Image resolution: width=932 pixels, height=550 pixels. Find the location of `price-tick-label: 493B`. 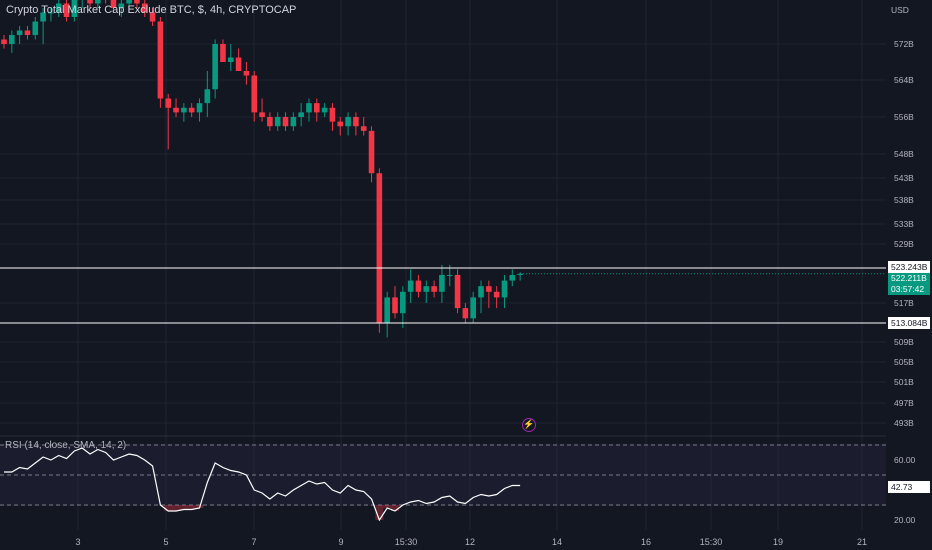

price-tick-label: 493B is located at coordinates (904, 423).